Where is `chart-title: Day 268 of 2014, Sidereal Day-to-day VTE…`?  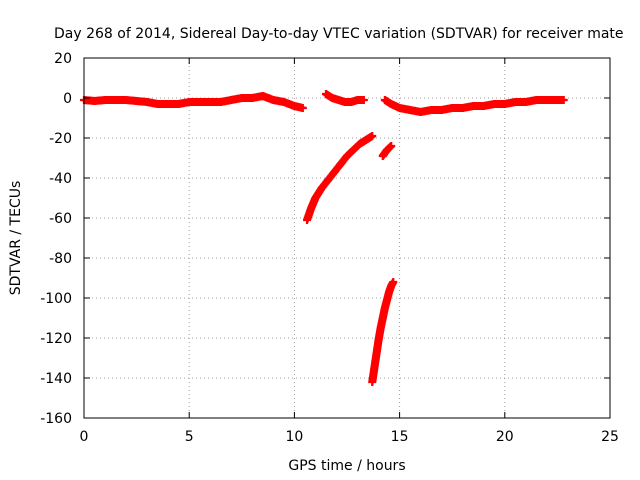 chart-title: Day 268 of 2014, Sidereal Day-to-day VTE… is located at coordinates (339, 34).